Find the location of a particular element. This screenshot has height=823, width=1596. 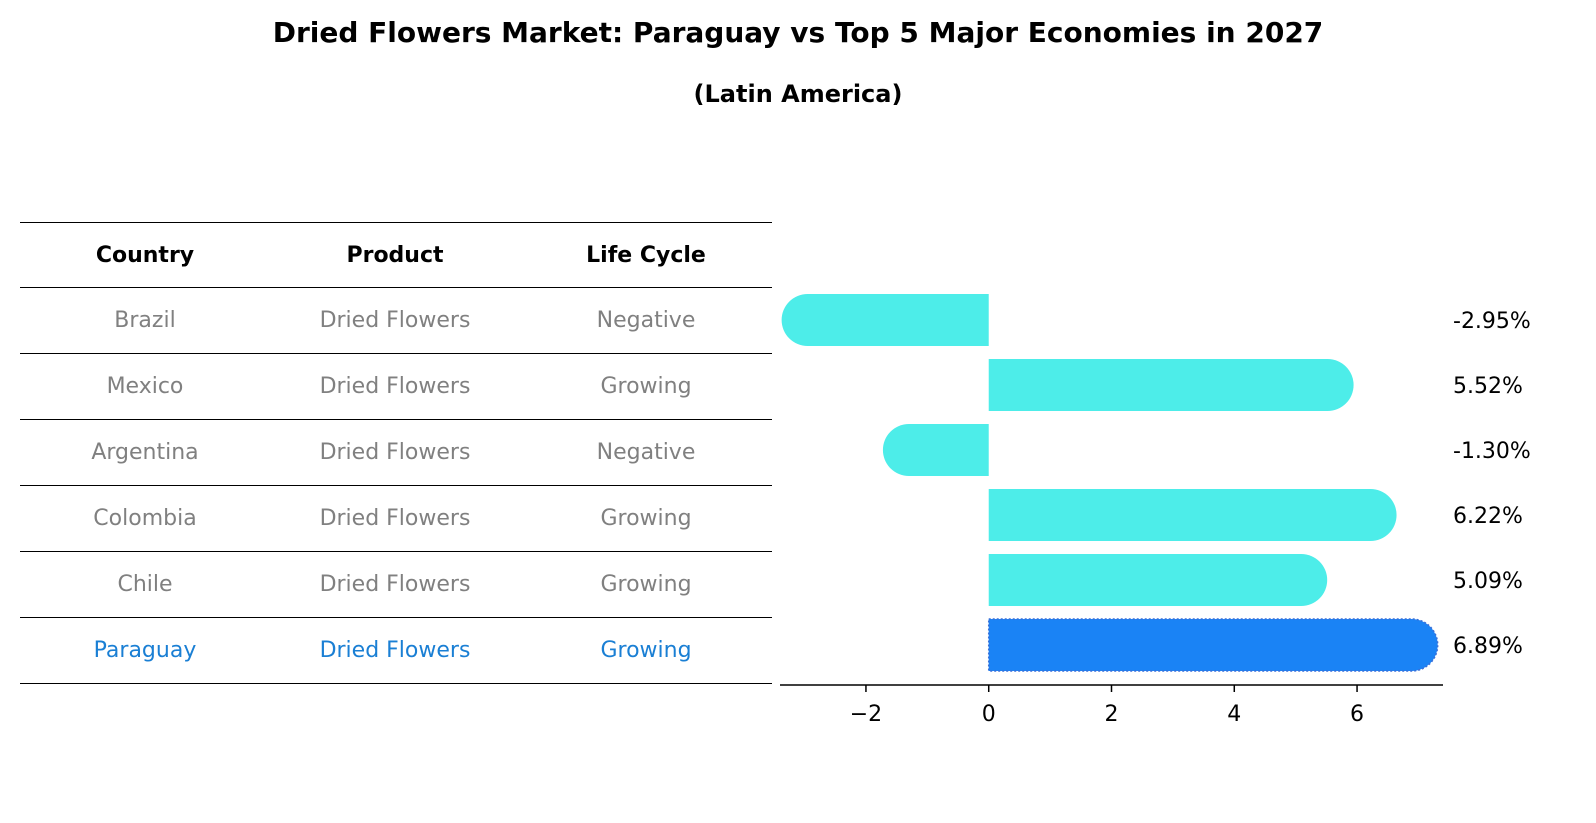

table-row: Argentina Dried Flowers Negative is located at coordinates (396, 453).